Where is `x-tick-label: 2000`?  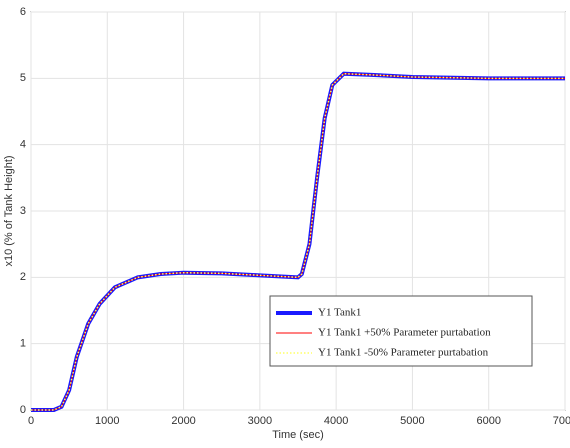 x-tick-label: 2000 is located at coordinates (183, 421).